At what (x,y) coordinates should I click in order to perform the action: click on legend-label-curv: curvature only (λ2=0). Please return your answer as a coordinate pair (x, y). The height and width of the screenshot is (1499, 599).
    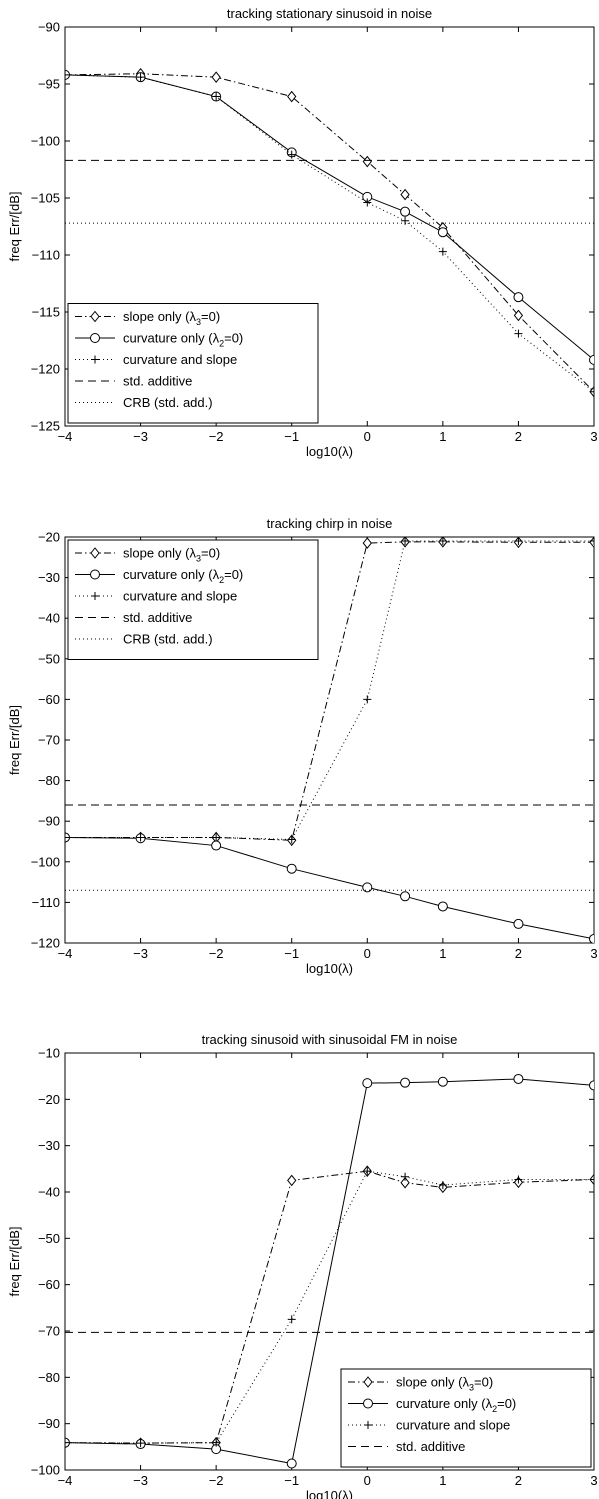
    Looking at the image, I should click on (183, 576).